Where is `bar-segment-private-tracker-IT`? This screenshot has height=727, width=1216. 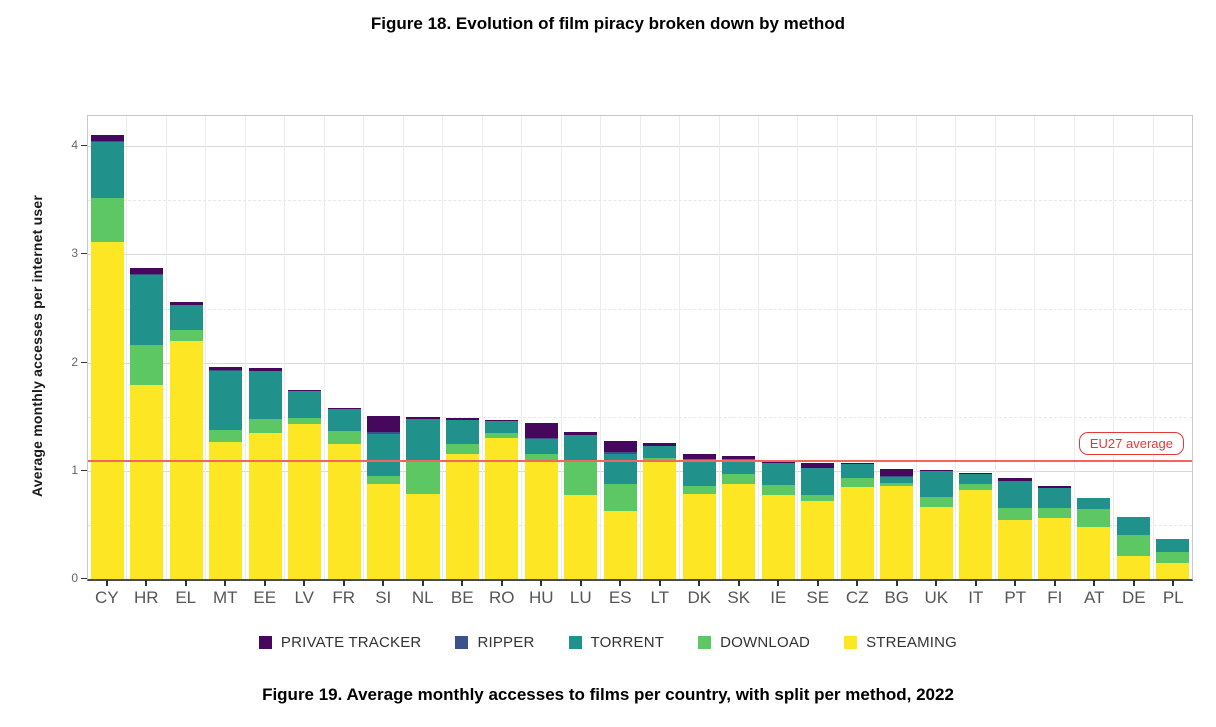 bar-segment-private-tracker-IT is located at coordinates (976, 474).